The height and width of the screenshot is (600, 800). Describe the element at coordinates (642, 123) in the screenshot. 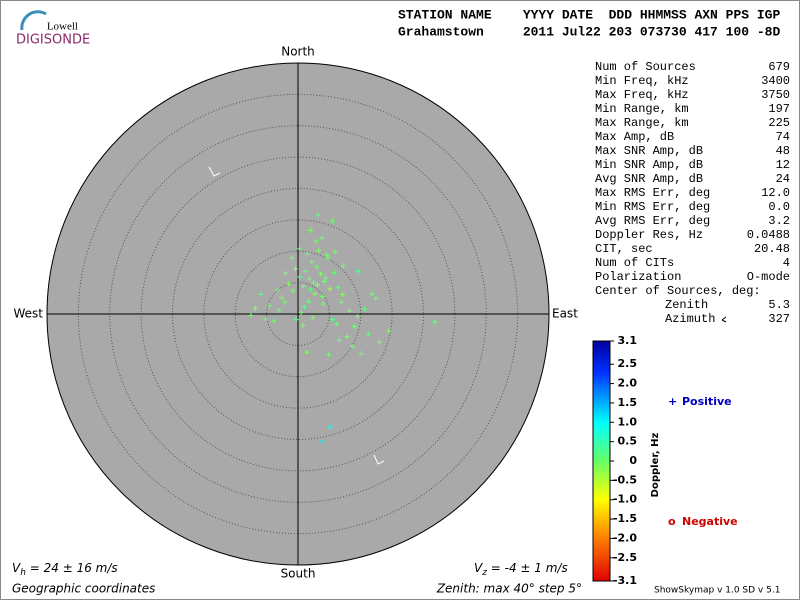

I see `stats-label: Max Range, km` at that location.